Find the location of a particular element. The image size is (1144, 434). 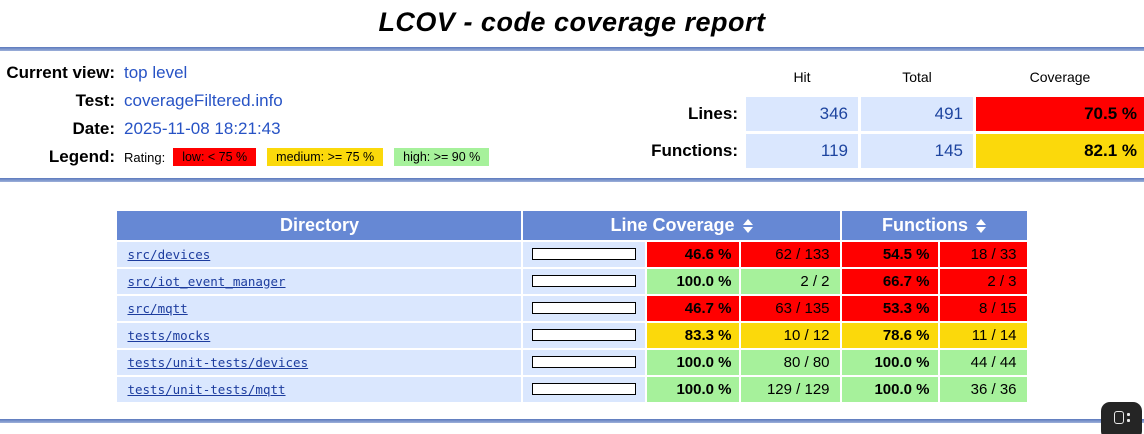

functions-ratio: 2 / 3 is located at coordinates (983, 281).